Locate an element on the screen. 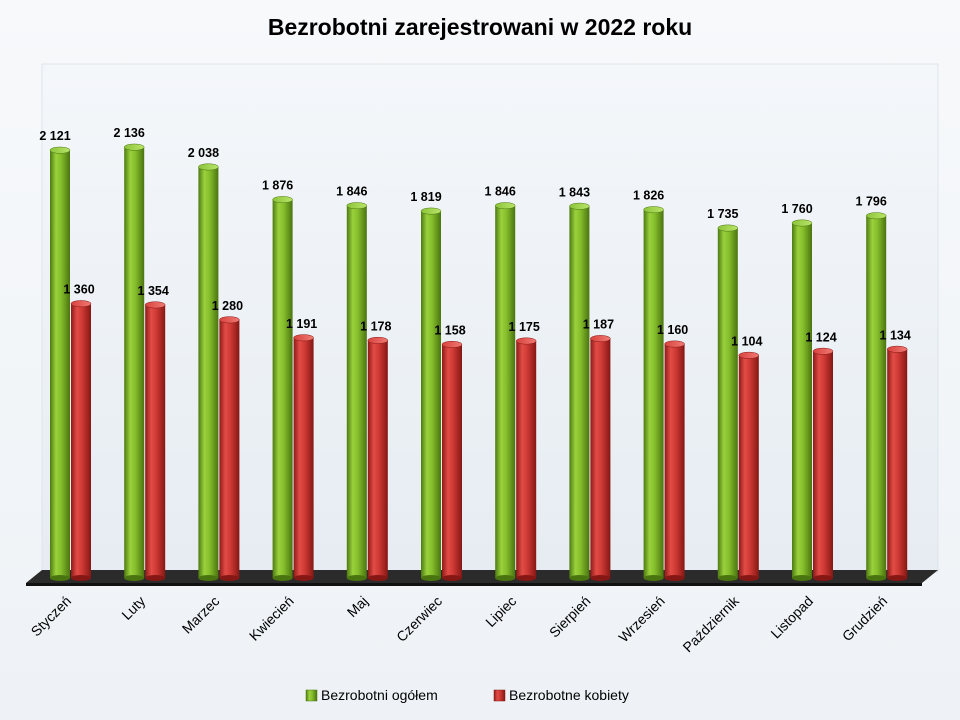  data-label-women-5: 1 178 is located at coordinates (375, 326).